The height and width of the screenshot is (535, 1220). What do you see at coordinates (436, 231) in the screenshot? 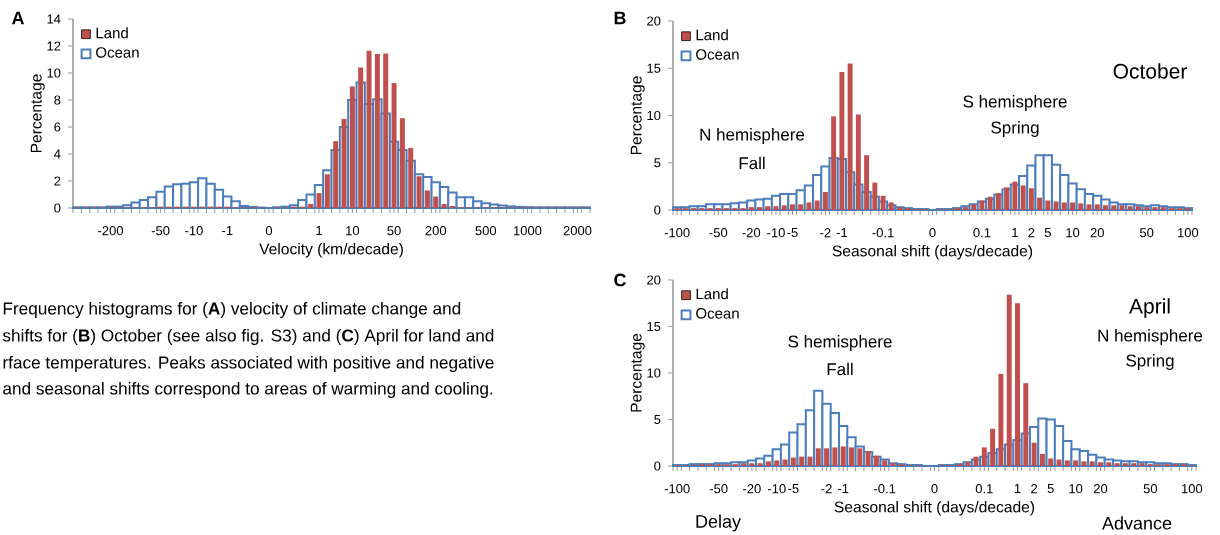
I see `x-tick-label: 200` at bounding box center [436, 231].